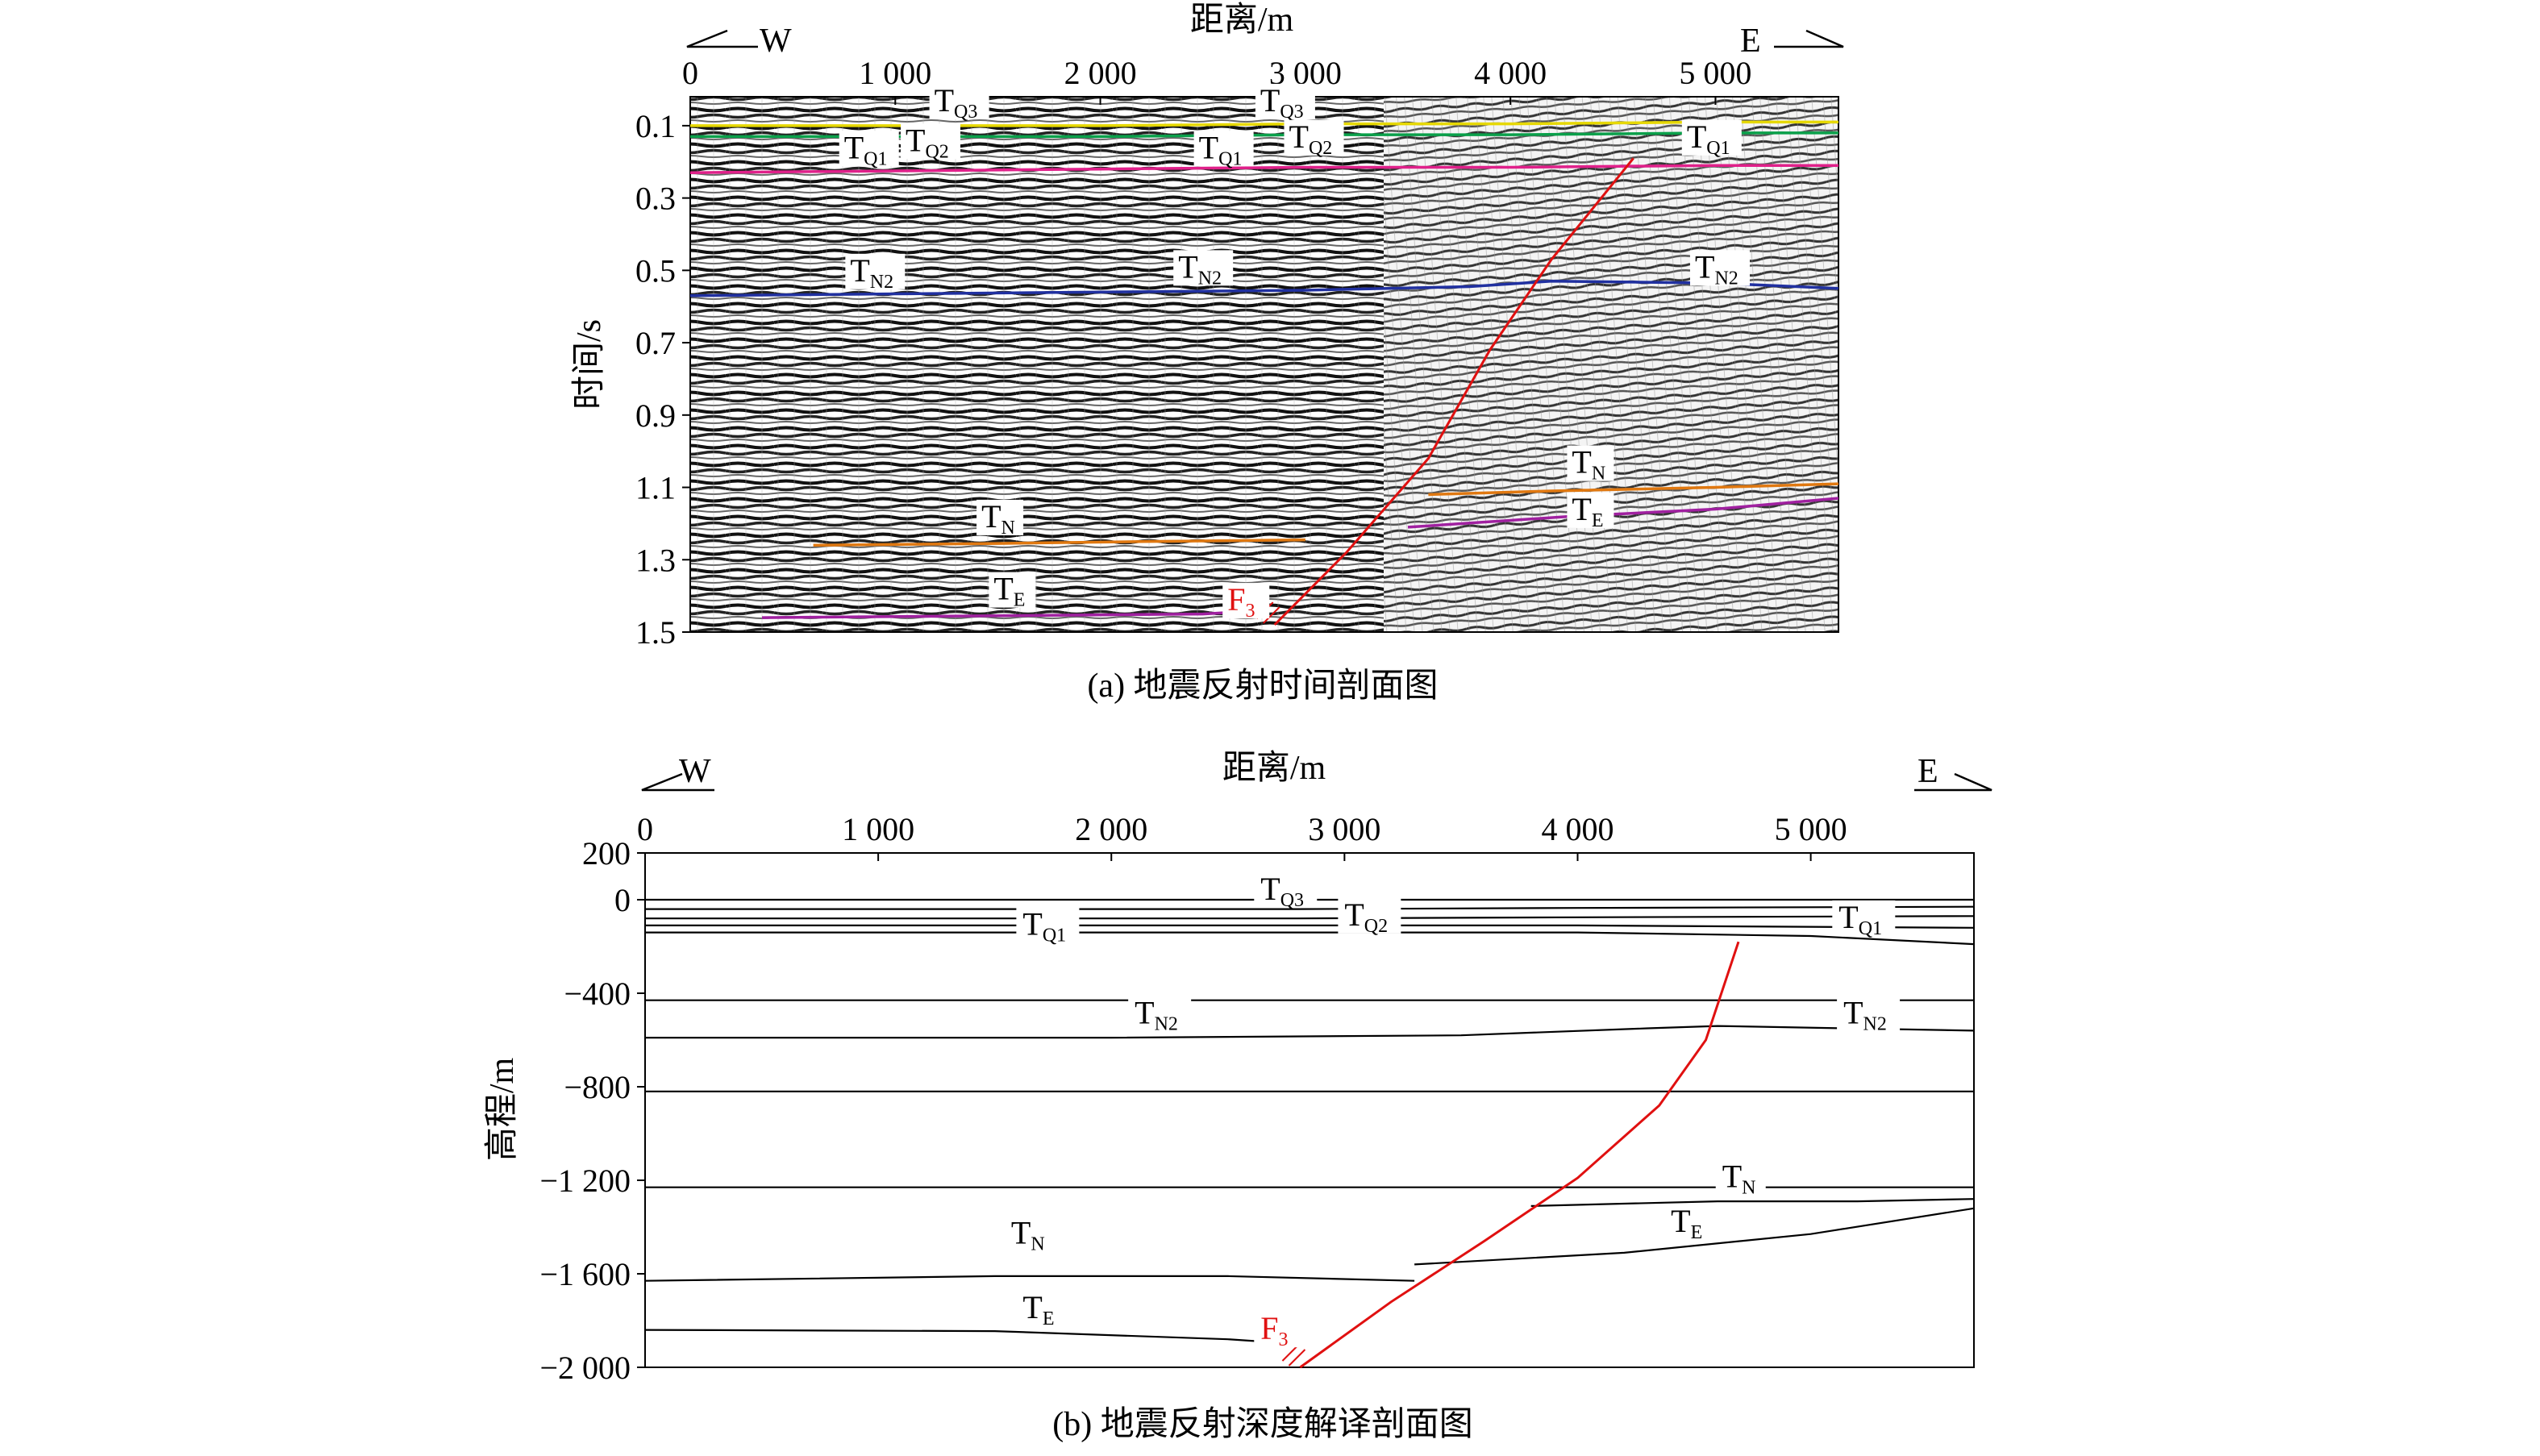 The image size is (2540, 1456). I want to click on y-tick-label: 0, so click(623, 900).